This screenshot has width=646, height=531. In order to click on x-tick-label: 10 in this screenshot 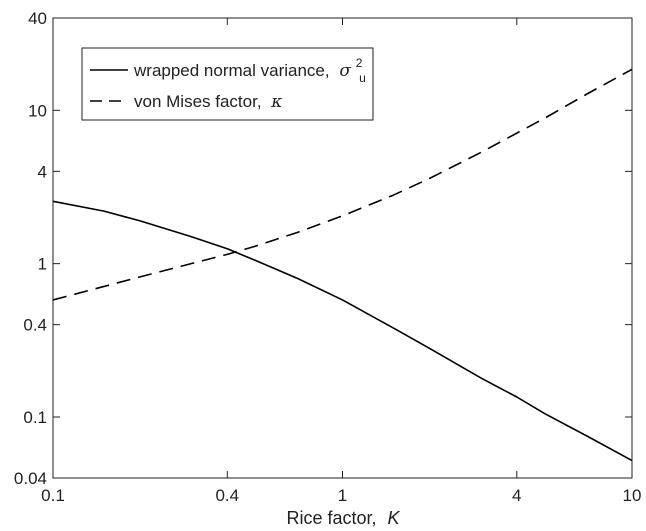, I will do `click(632, 495)`.